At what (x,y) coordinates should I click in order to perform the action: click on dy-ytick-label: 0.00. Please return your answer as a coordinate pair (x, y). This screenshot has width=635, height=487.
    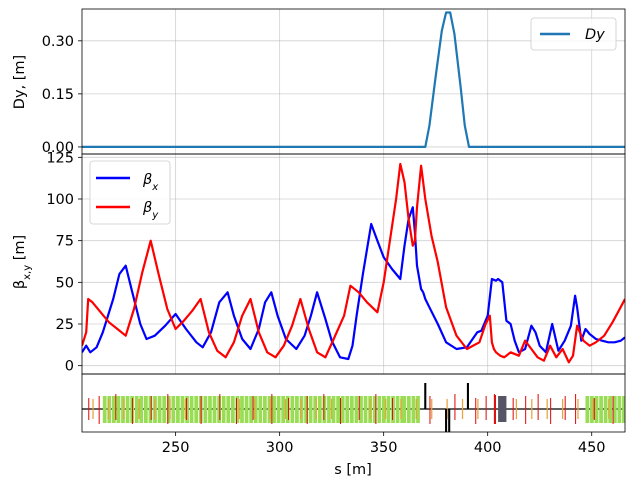
    Looking at the image, I should click on (58, 148).